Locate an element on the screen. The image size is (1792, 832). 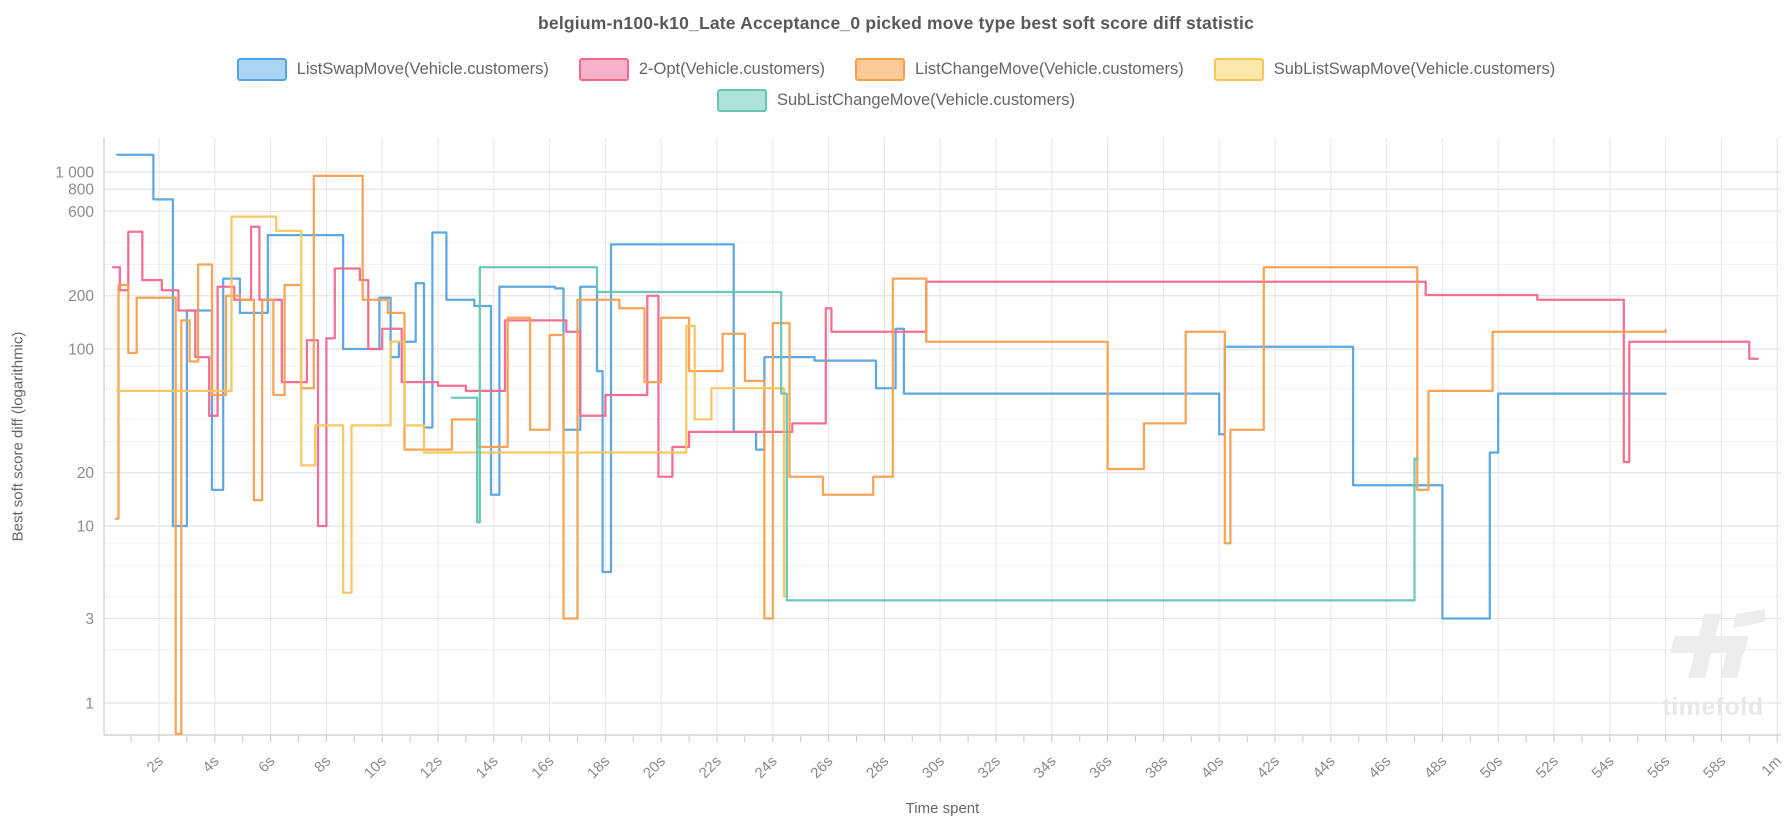
x-tick-label: 1m is located at coordinates (1771, 766).